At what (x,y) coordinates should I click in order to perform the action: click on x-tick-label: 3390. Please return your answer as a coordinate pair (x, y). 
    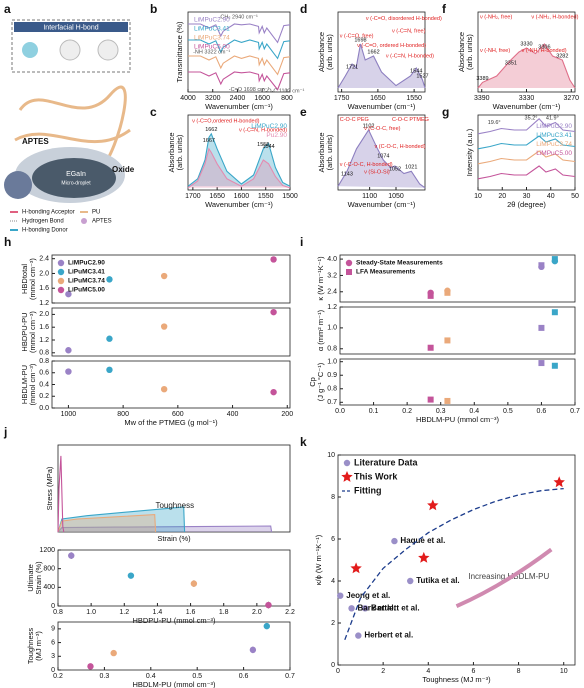
    Looking at the image, I should click on (482, 98).